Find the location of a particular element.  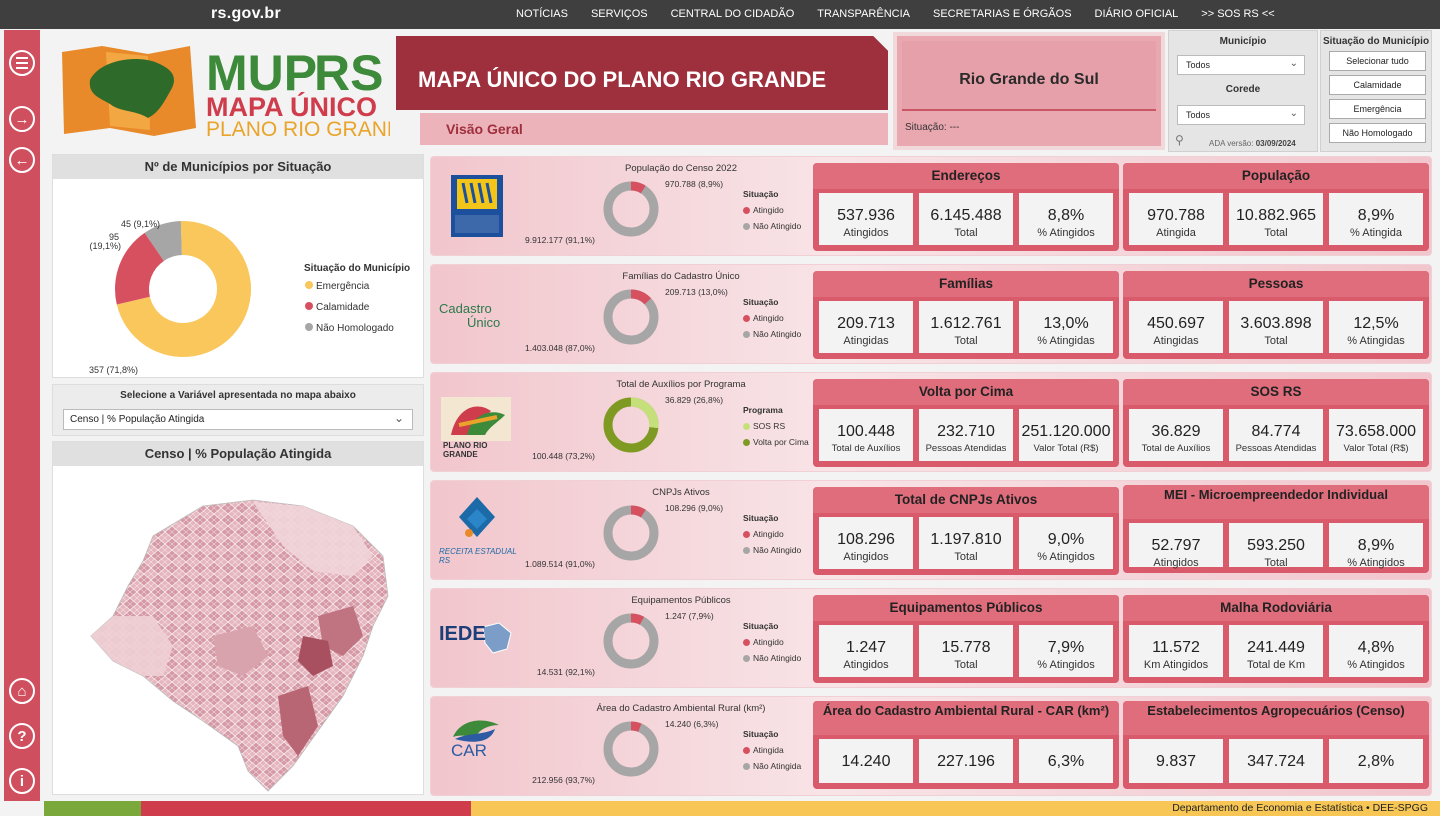

select-all-button: Selecionar tudo is located at coordinates (1377, 61).